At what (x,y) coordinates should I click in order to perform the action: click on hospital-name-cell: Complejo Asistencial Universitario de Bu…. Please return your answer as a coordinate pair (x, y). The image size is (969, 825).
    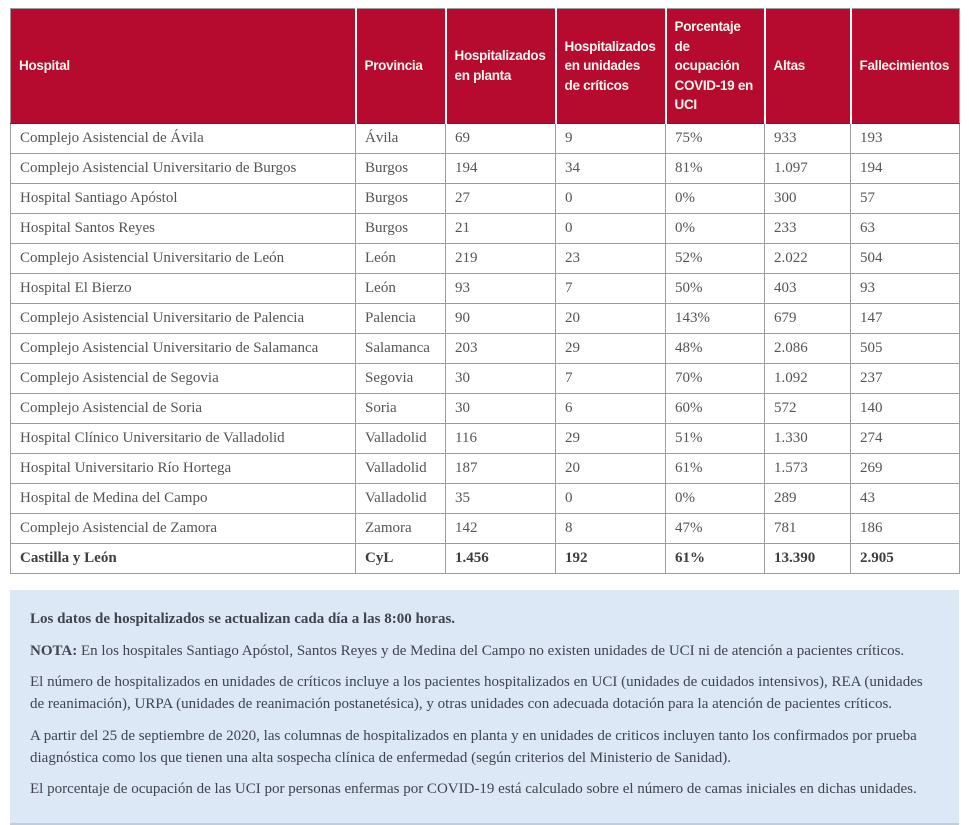
    Looking at the image, I should click on (183, 168).